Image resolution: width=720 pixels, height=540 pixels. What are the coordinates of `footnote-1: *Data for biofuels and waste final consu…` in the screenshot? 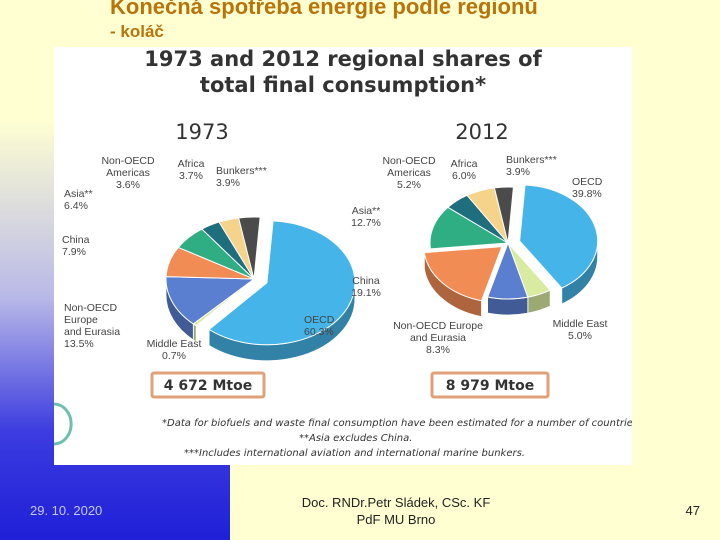 It's located at (397, 423).